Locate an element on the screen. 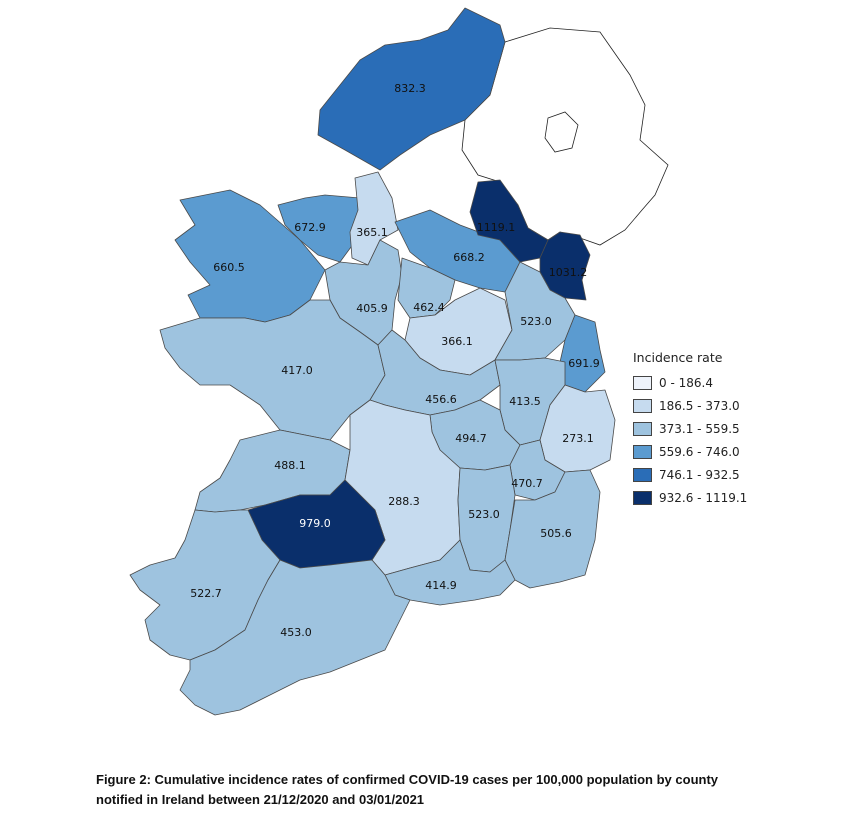  county-wexford is located at coordinates (552, 529).